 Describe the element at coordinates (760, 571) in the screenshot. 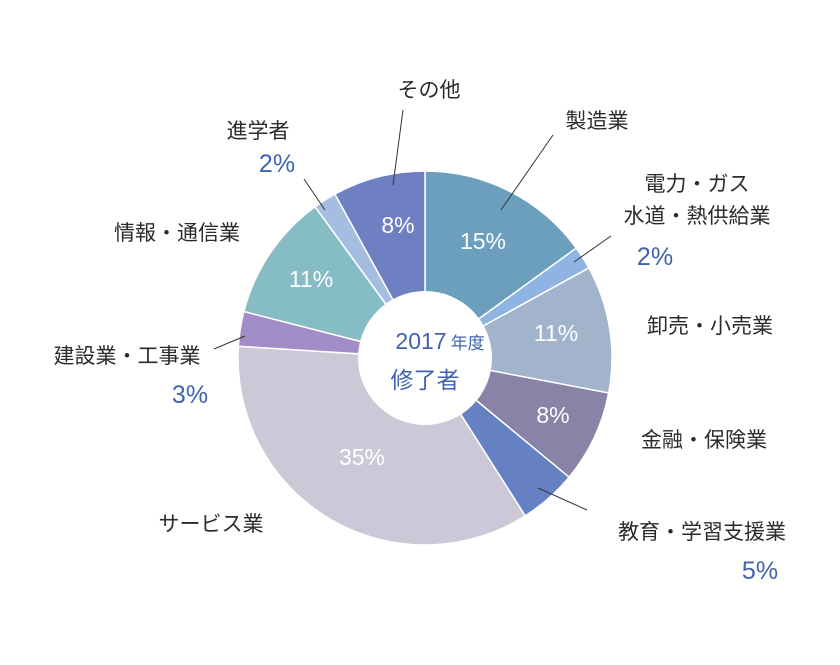

I see `slice-5-percent-label: 5%` at that location.